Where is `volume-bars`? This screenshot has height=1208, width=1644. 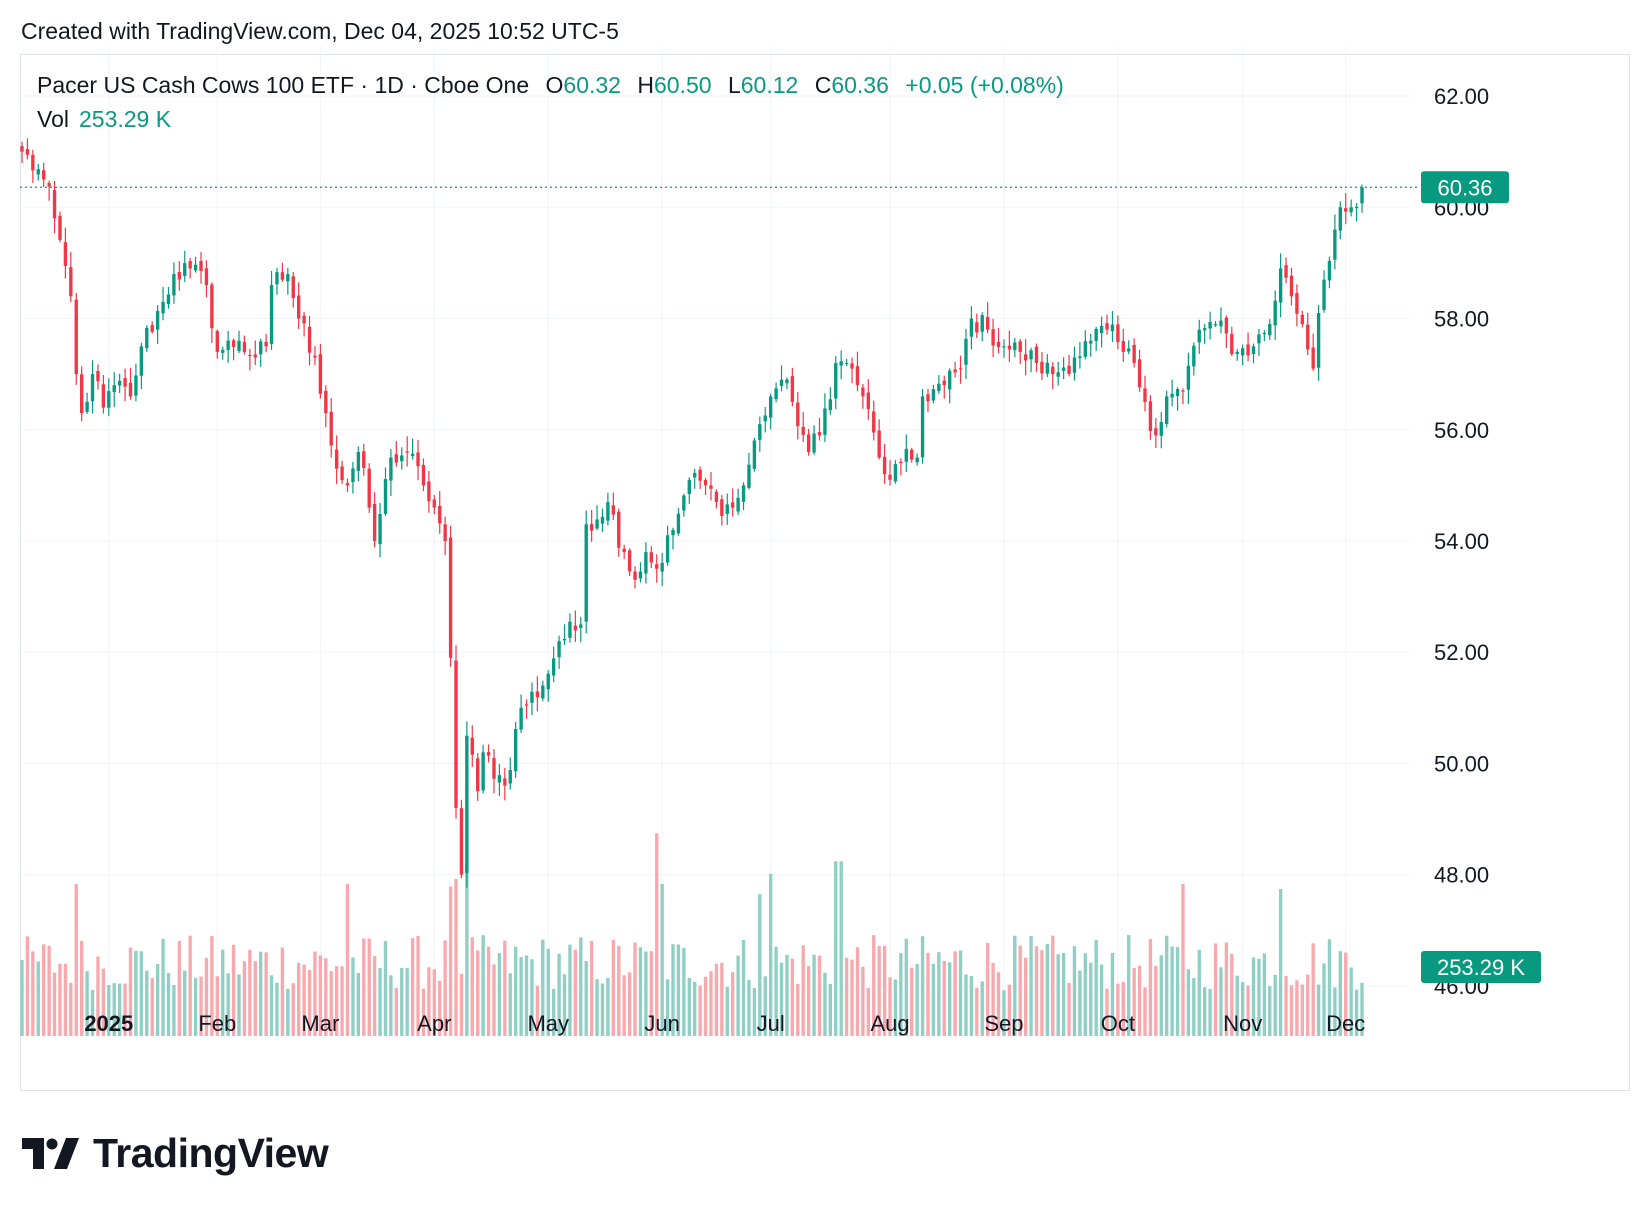 volume-bars is located at coordinates (692, 934).